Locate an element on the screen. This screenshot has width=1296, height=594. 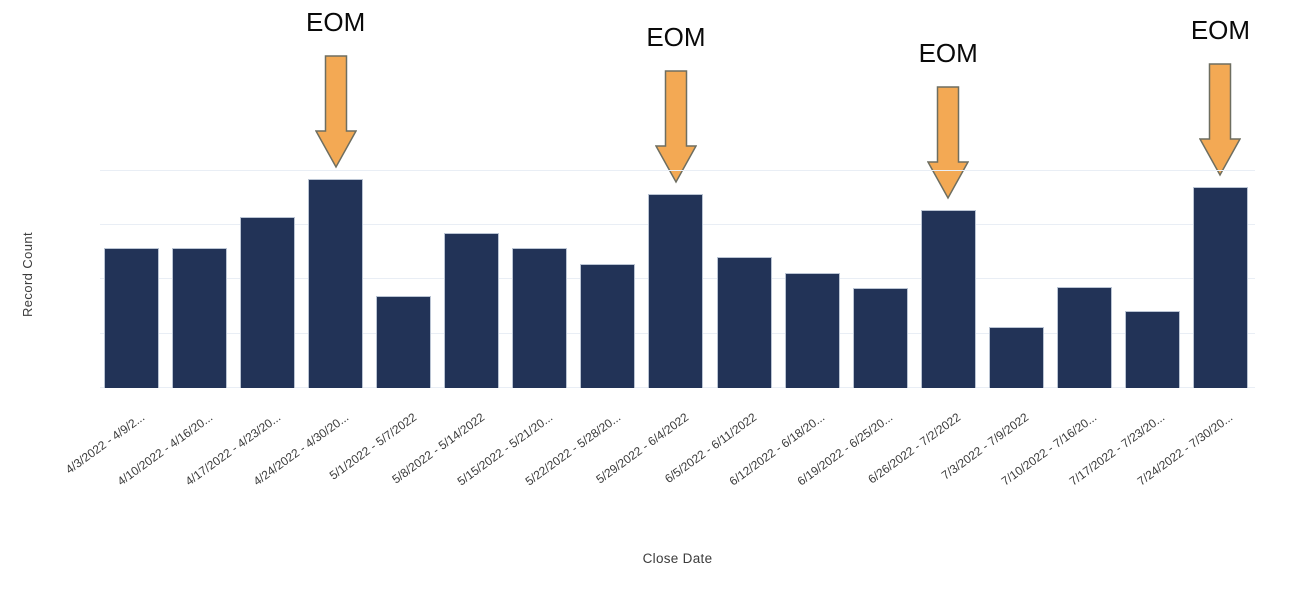
x-tick-label: 5/8/2022 - 5/14/2022 is located at coordinates (438, 448).